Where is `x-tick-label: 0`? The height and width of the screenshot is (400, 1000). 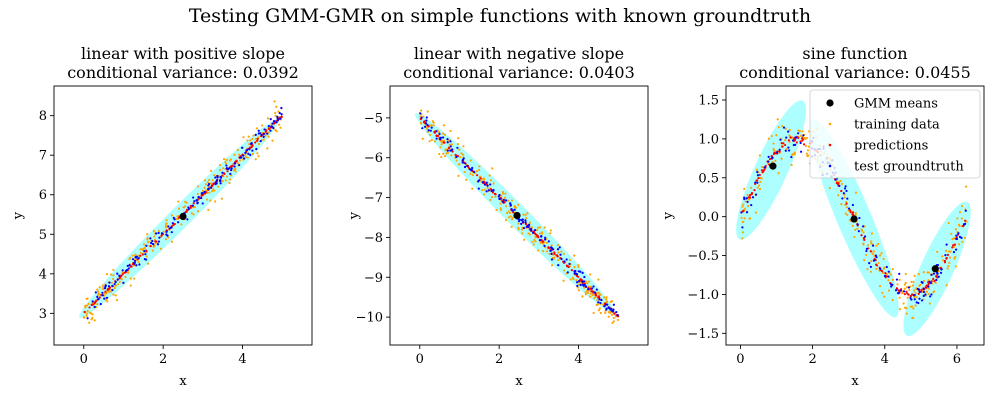
x-tick-label: 0 is located at coordinates (84, 359).